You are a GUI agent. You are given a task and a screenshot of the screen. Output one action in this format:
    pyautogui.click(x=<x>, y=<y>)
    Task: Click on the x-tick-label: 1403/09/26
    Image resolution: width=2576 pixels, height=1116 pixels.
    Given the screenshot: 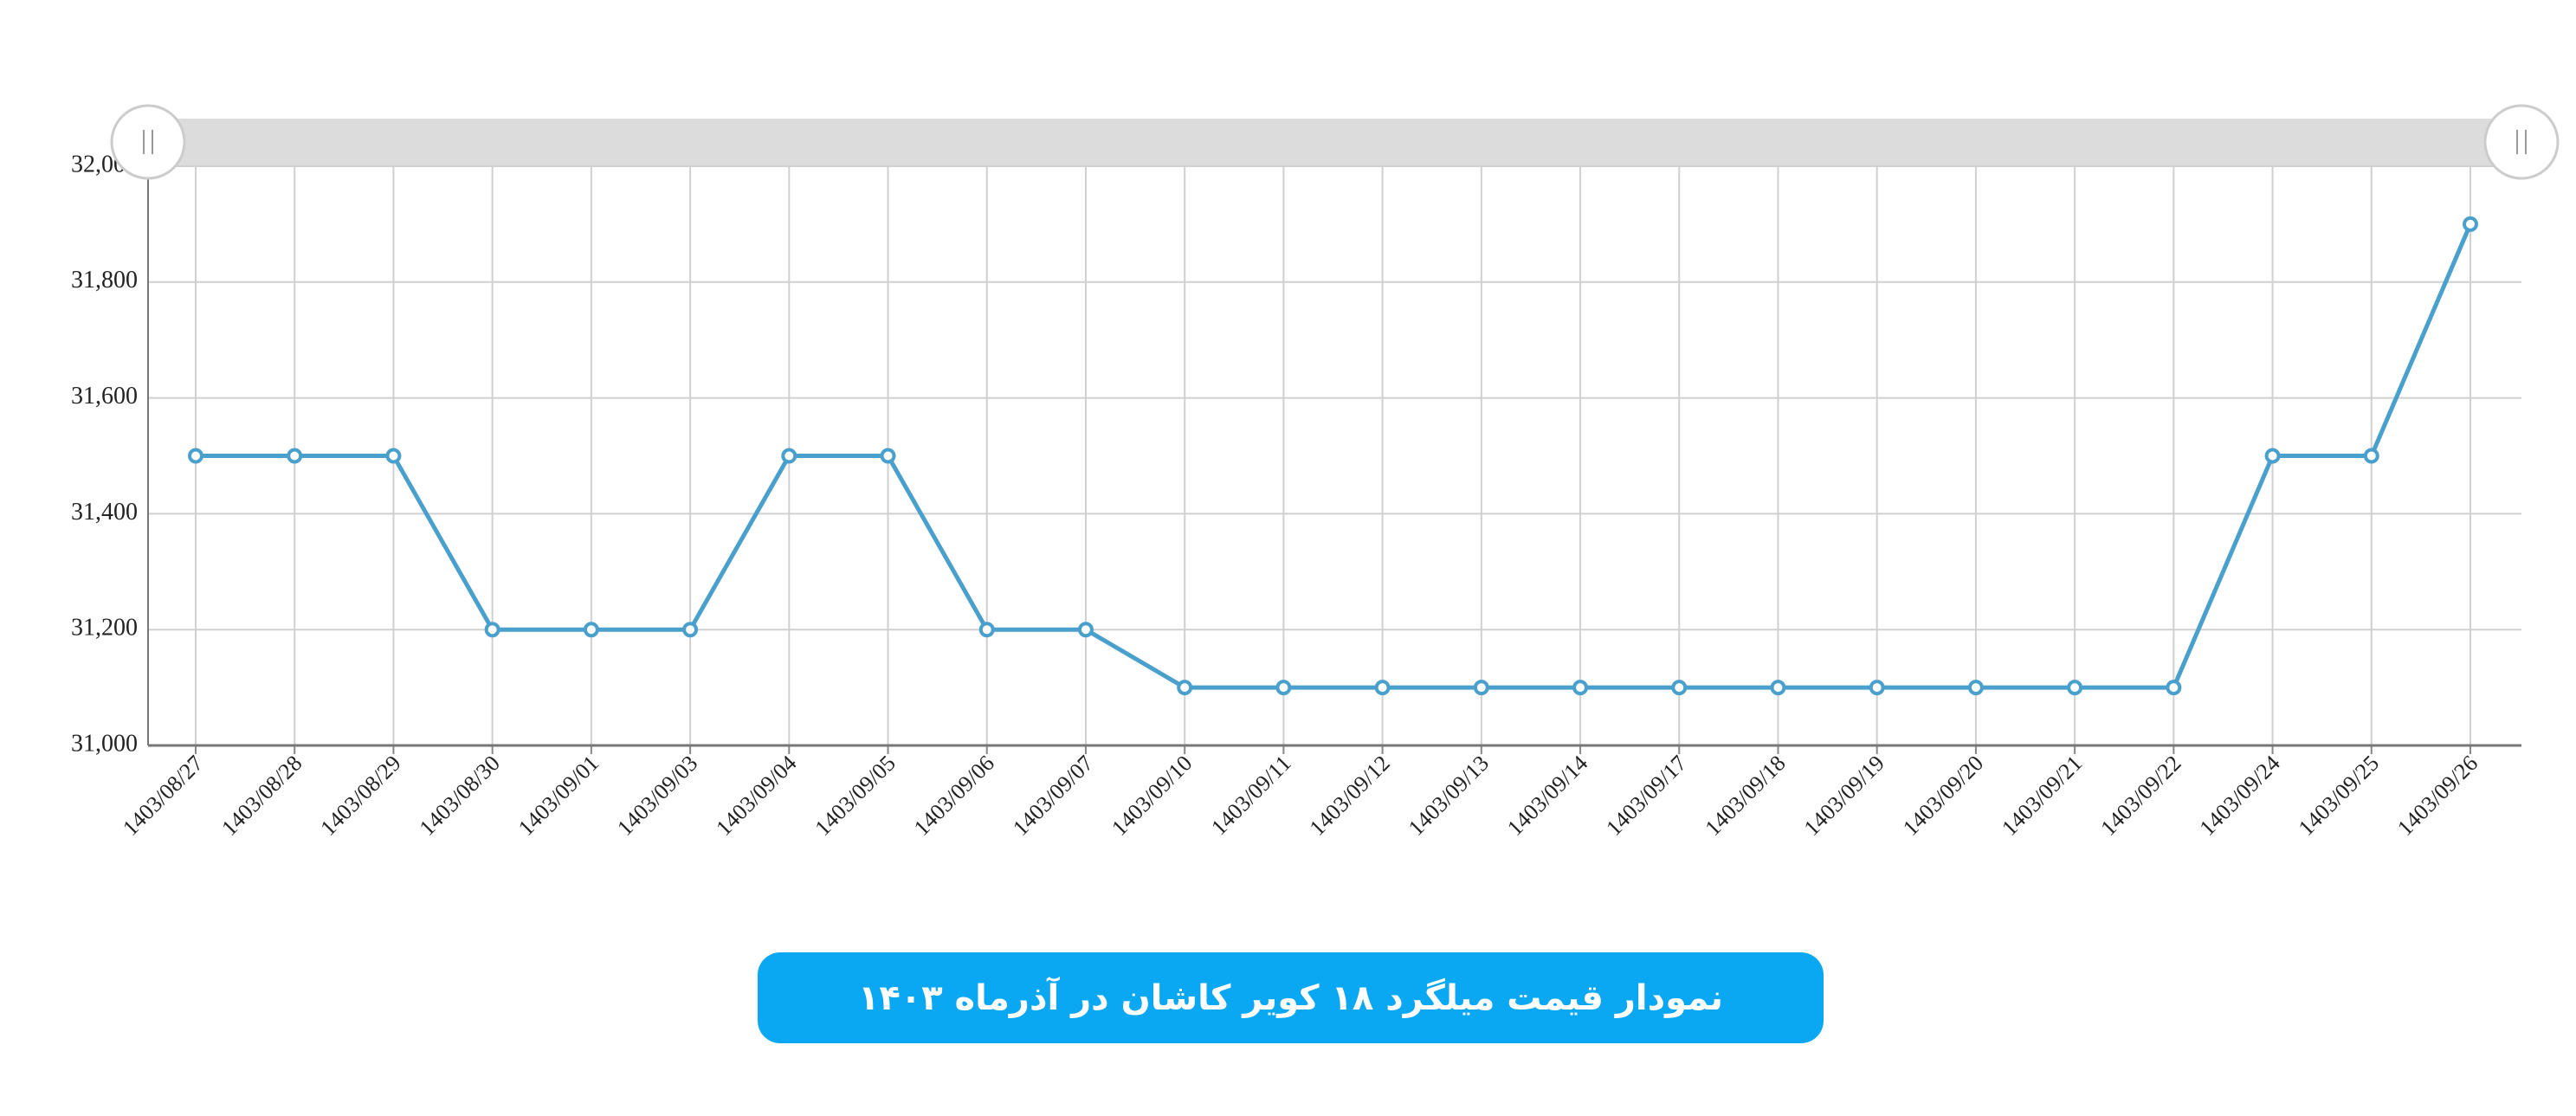 What is the action you would take?
    pyautogui.click(x=2437, y=796)
    